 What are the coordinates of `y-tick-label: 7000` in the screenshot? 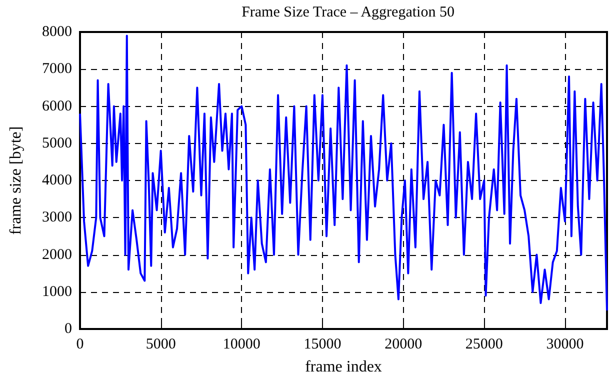 It's located at (57, 69).